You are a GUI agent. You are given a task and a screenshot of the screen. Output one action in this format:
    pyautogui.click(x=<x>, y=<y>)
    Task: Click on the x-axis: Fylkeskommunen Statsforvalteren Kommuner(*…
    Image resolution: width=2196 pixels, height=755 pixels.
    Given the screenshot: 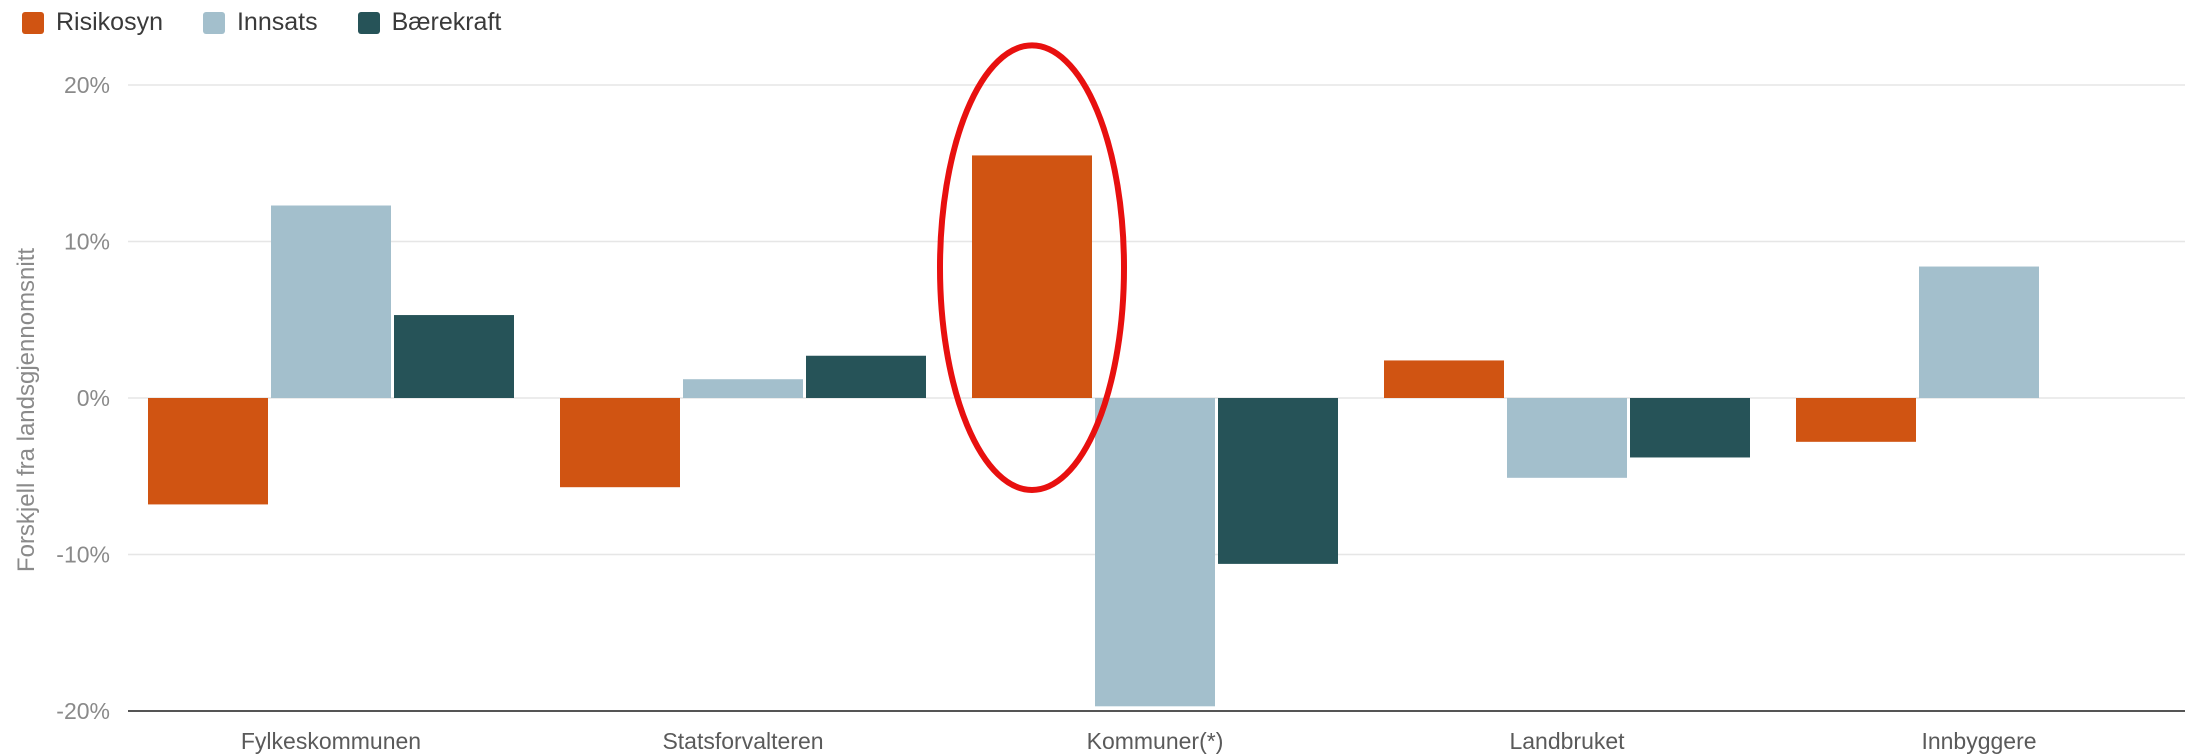 What is the action you would take?
    pyautogui.click(x=1139, y=741)
    